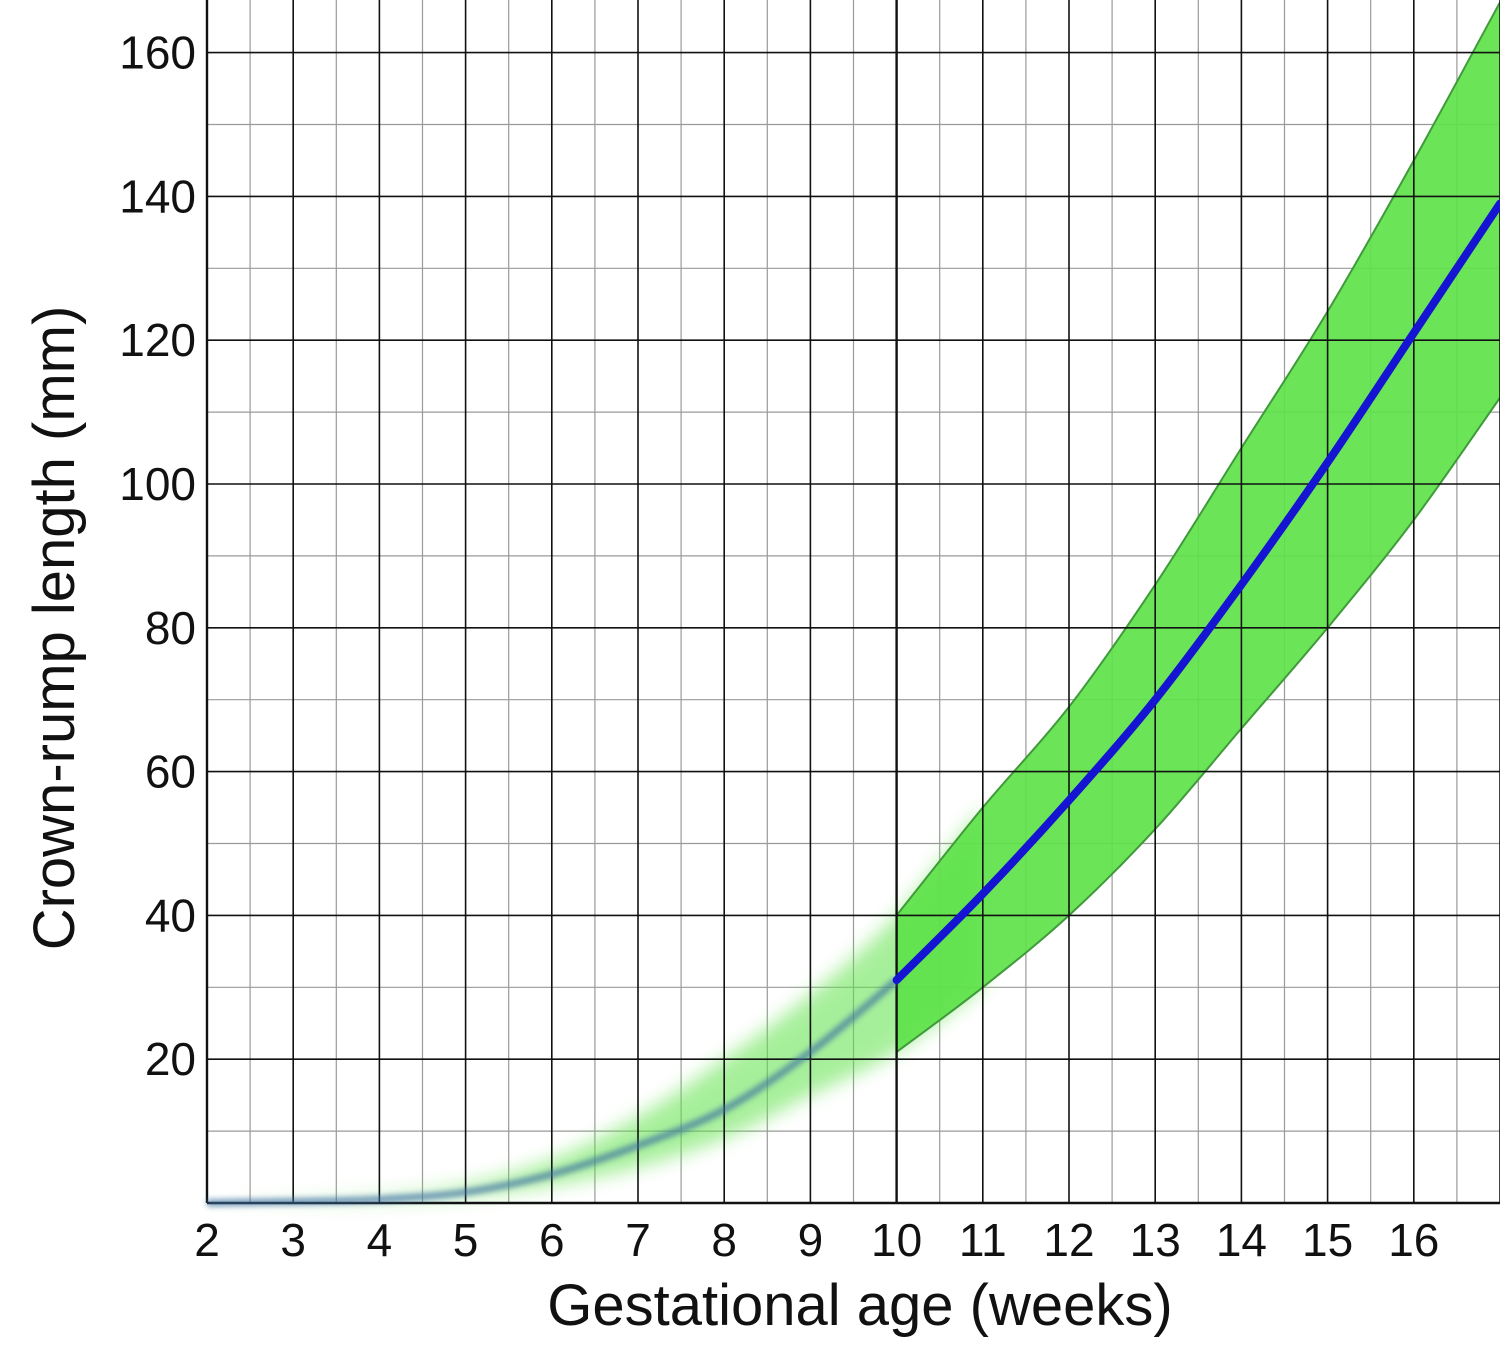 The height and width of the screenshot is (1355, 1500). What do you see at coordinates (170, 772) in the screenshot?
I see `y-tick-label: 60` at bounding box center [170, 772].